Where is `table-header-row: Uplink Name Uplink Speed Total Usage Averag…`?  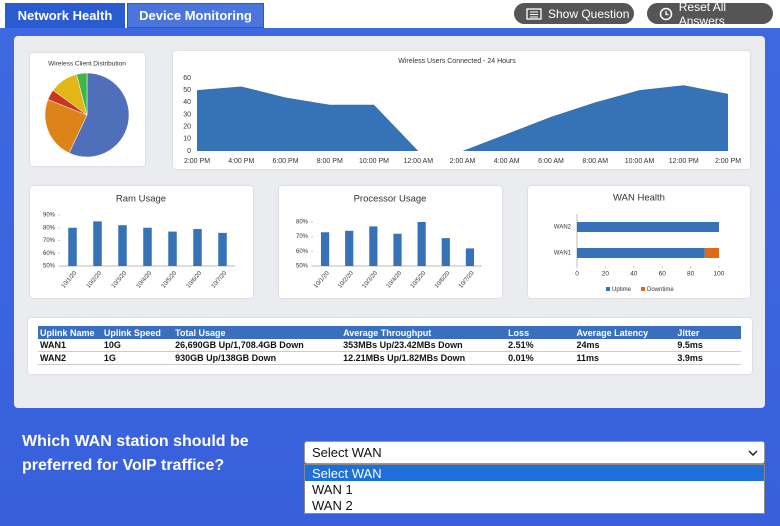
table-header-row: Uplink Name Uplink Speed Total Usage Averag… is located at coordinates (389, 332).